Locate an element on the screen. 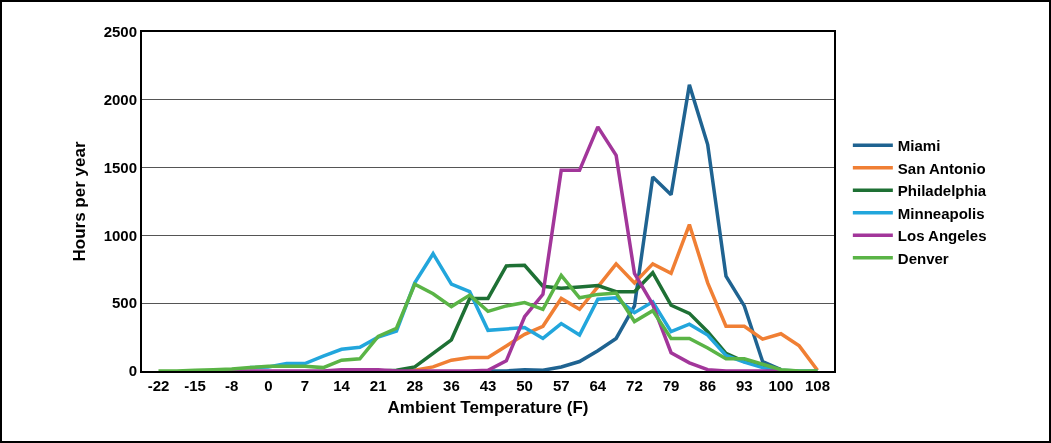 This screenshot has width=1051, height=443. x-tick-label: 86 is located at coordinates (708, 385).